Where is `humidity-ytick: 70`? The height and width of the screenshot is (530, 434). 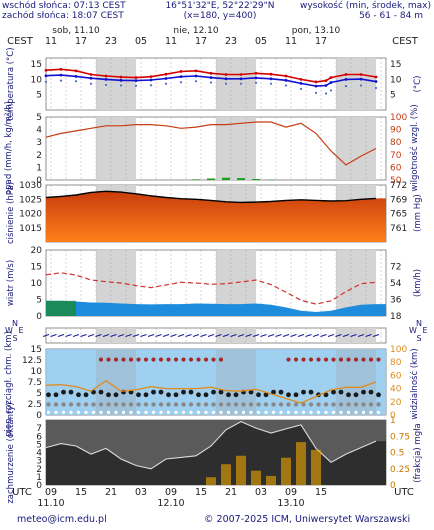
humidity-ytick: 70 is located at coordinates (396, 156).